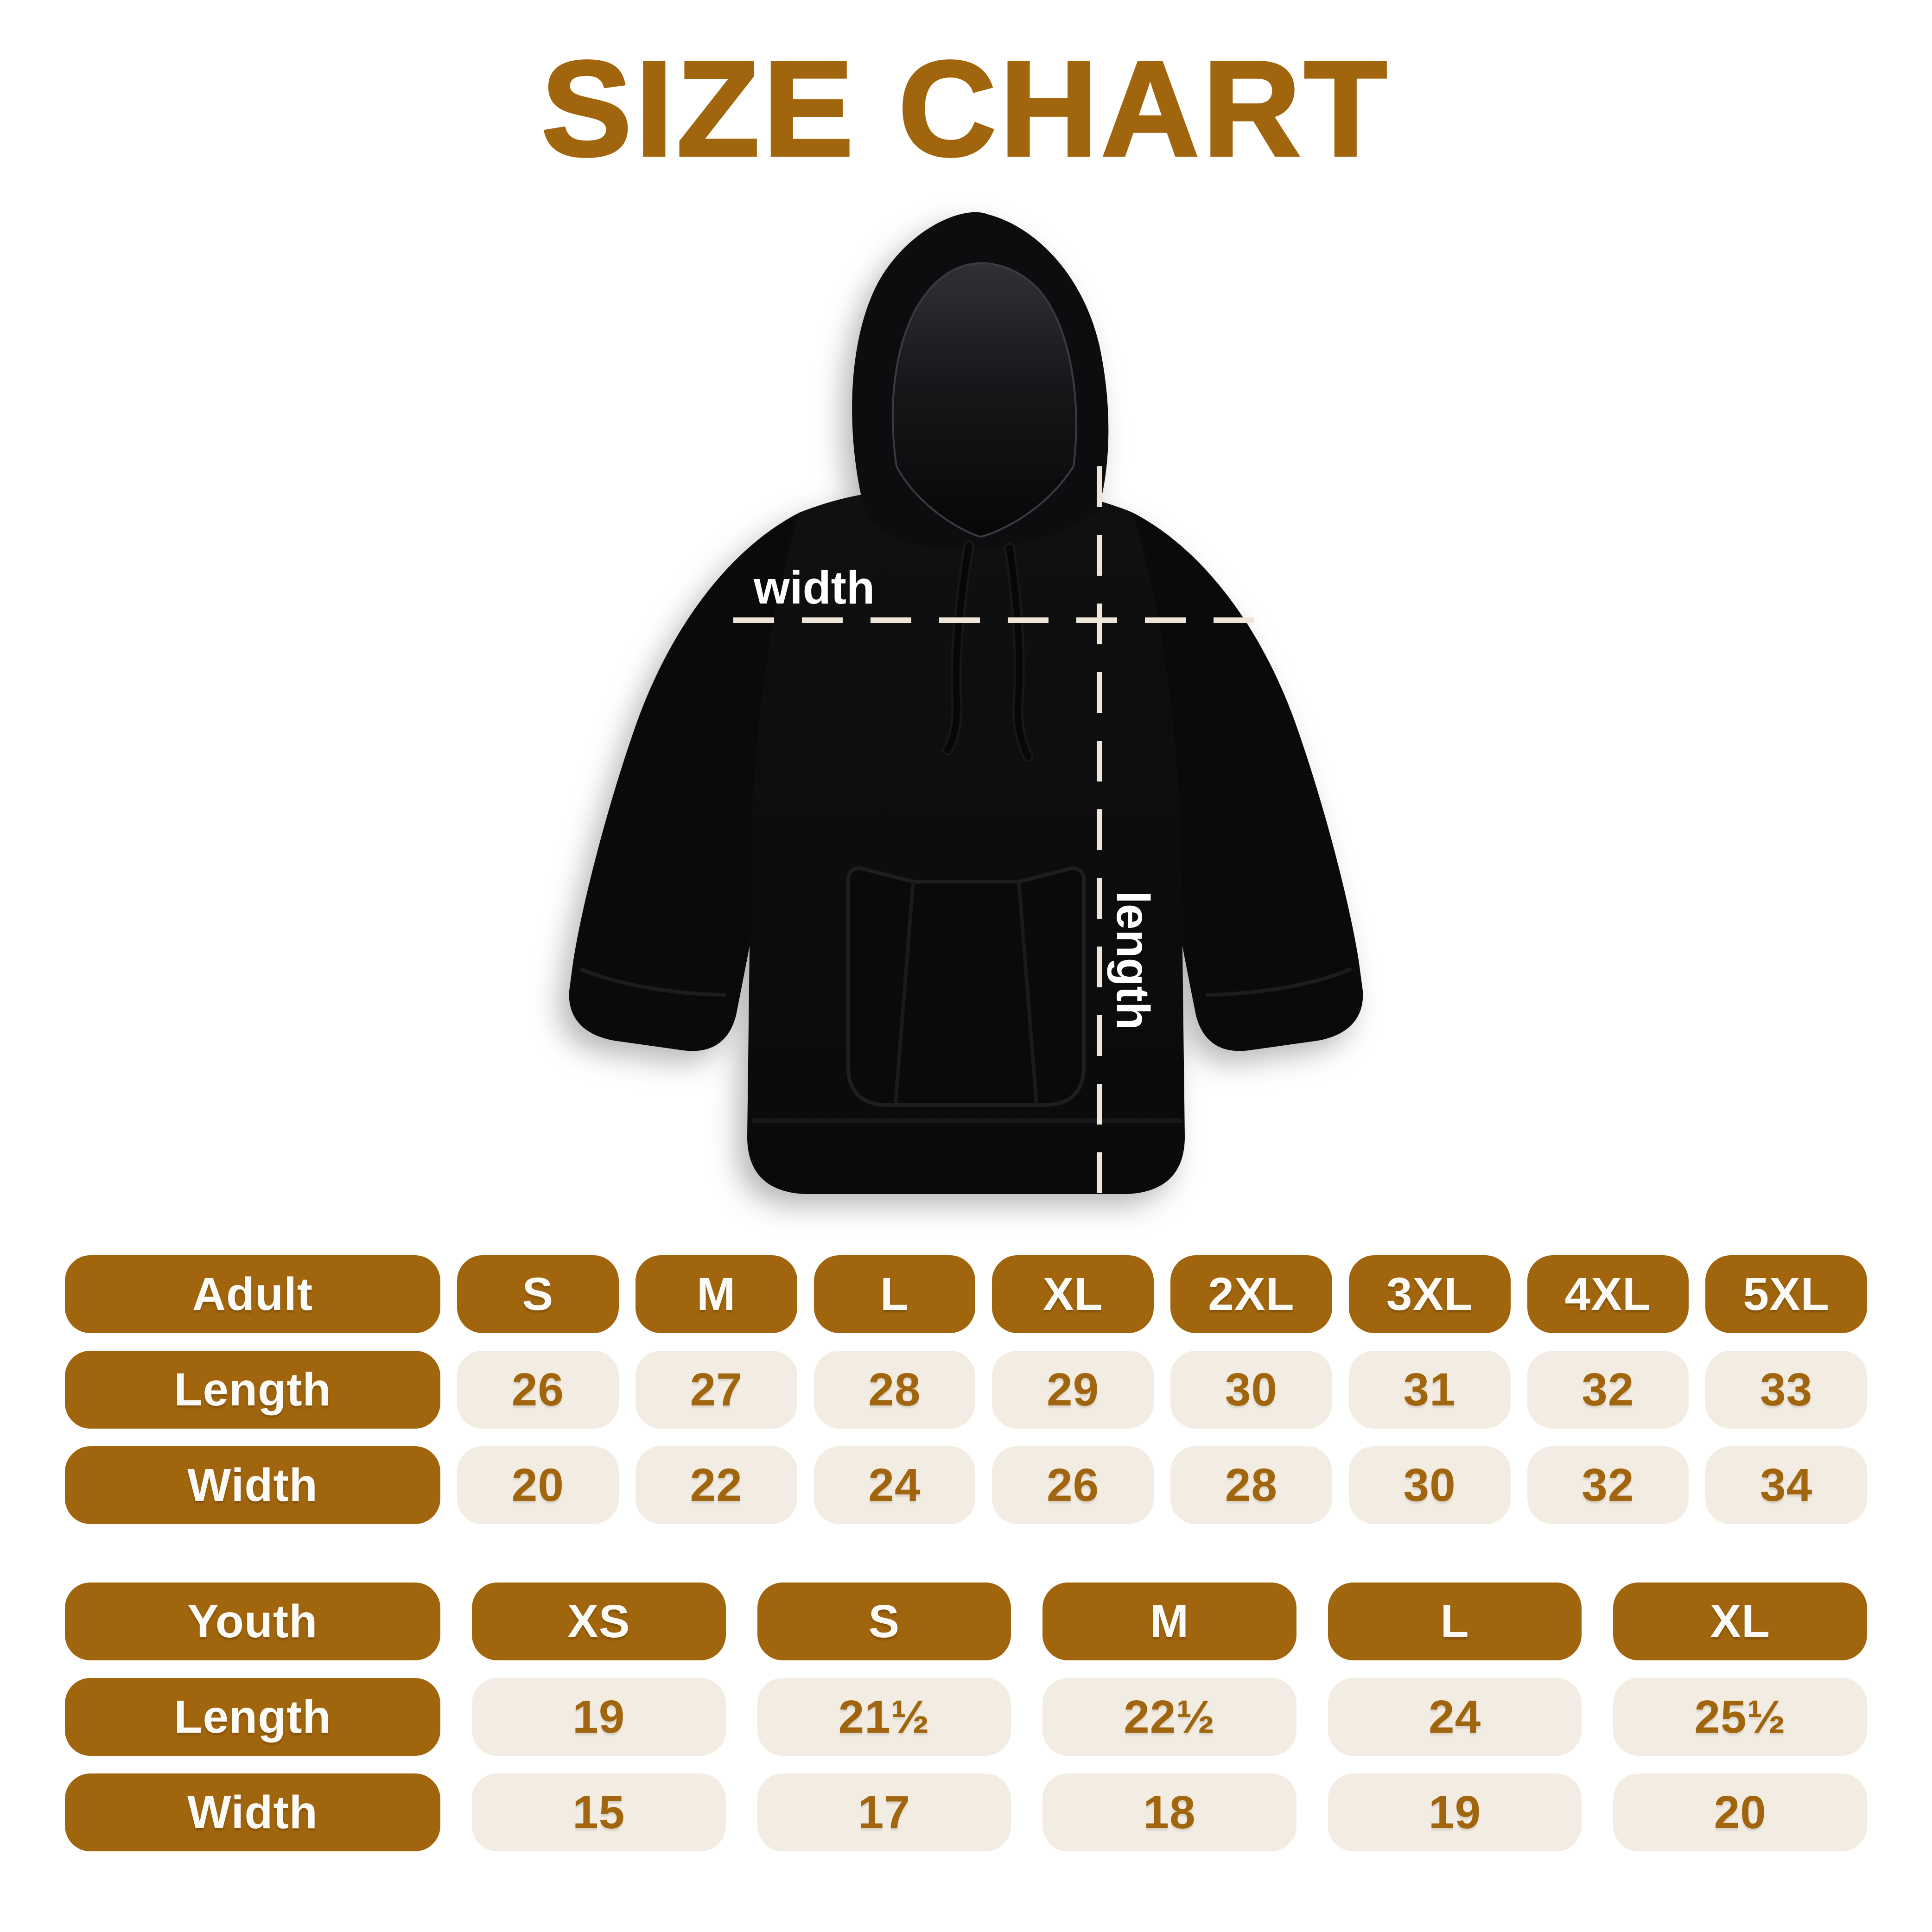  What do you see at coordinates (1133, 960) in the screenshot?
I see `length-measure-label: length` at bounding box center [1133, 960].